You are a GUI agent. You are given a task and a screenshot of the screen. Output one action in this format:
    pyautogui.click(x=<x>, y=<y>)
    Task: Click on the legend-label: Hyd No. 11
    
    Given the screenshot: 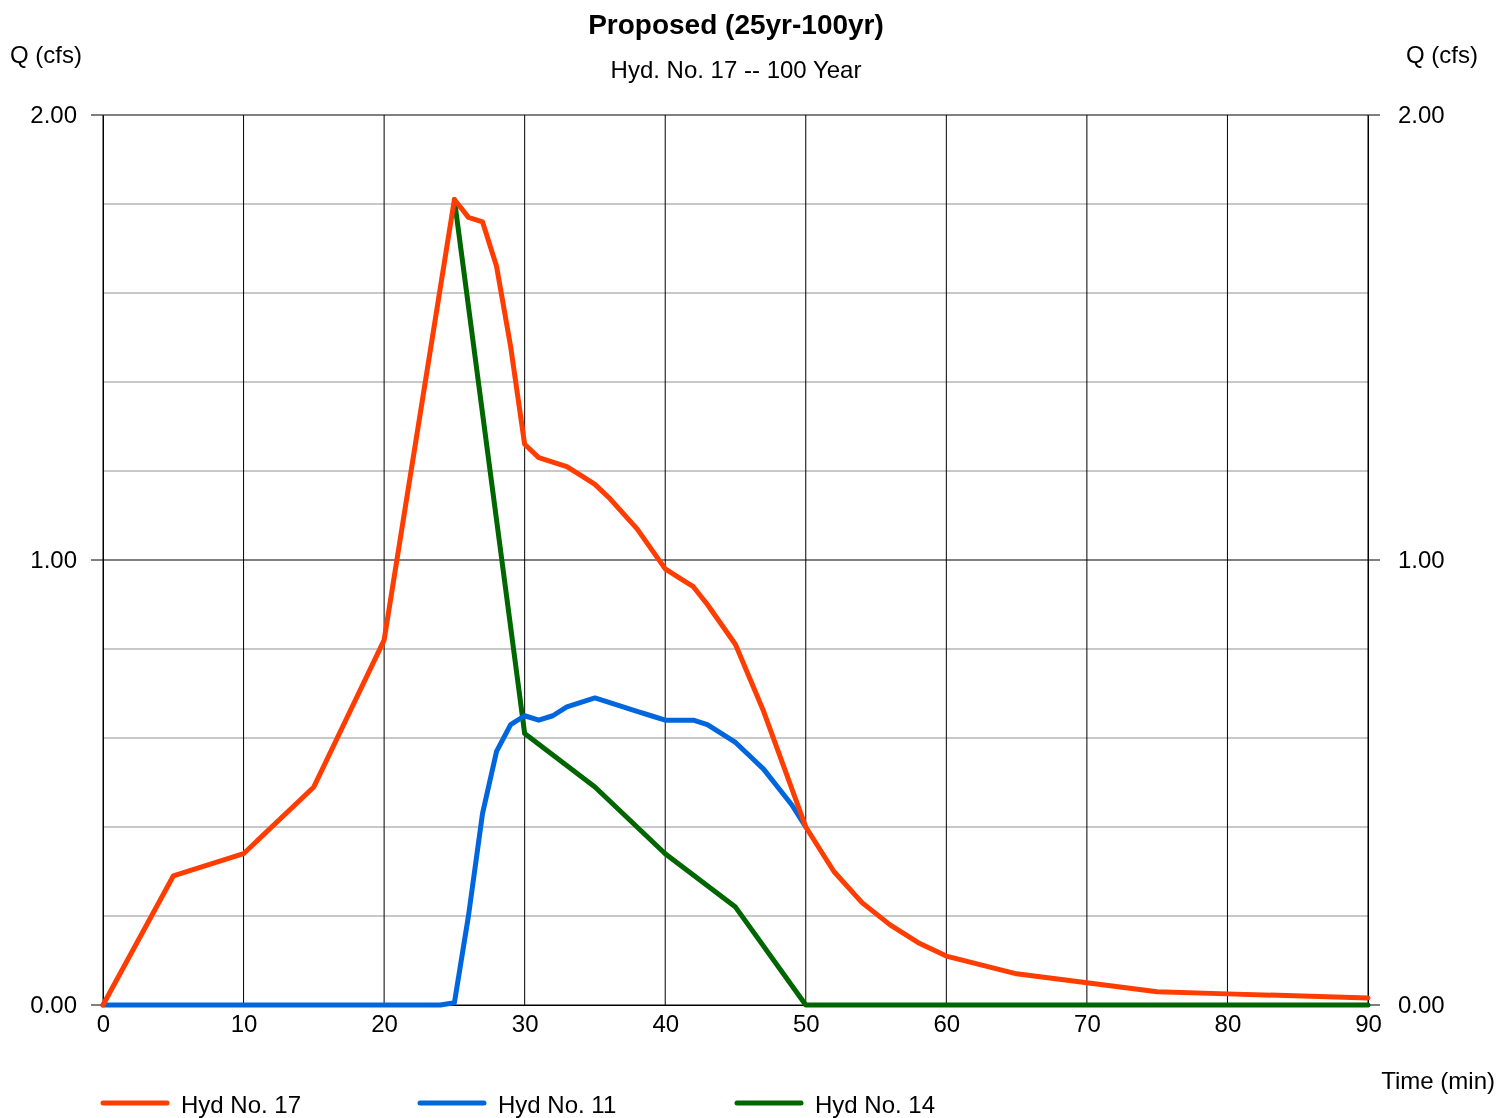 What is the action you would take?
    pyautogui.click(x=557, y=1104)
    